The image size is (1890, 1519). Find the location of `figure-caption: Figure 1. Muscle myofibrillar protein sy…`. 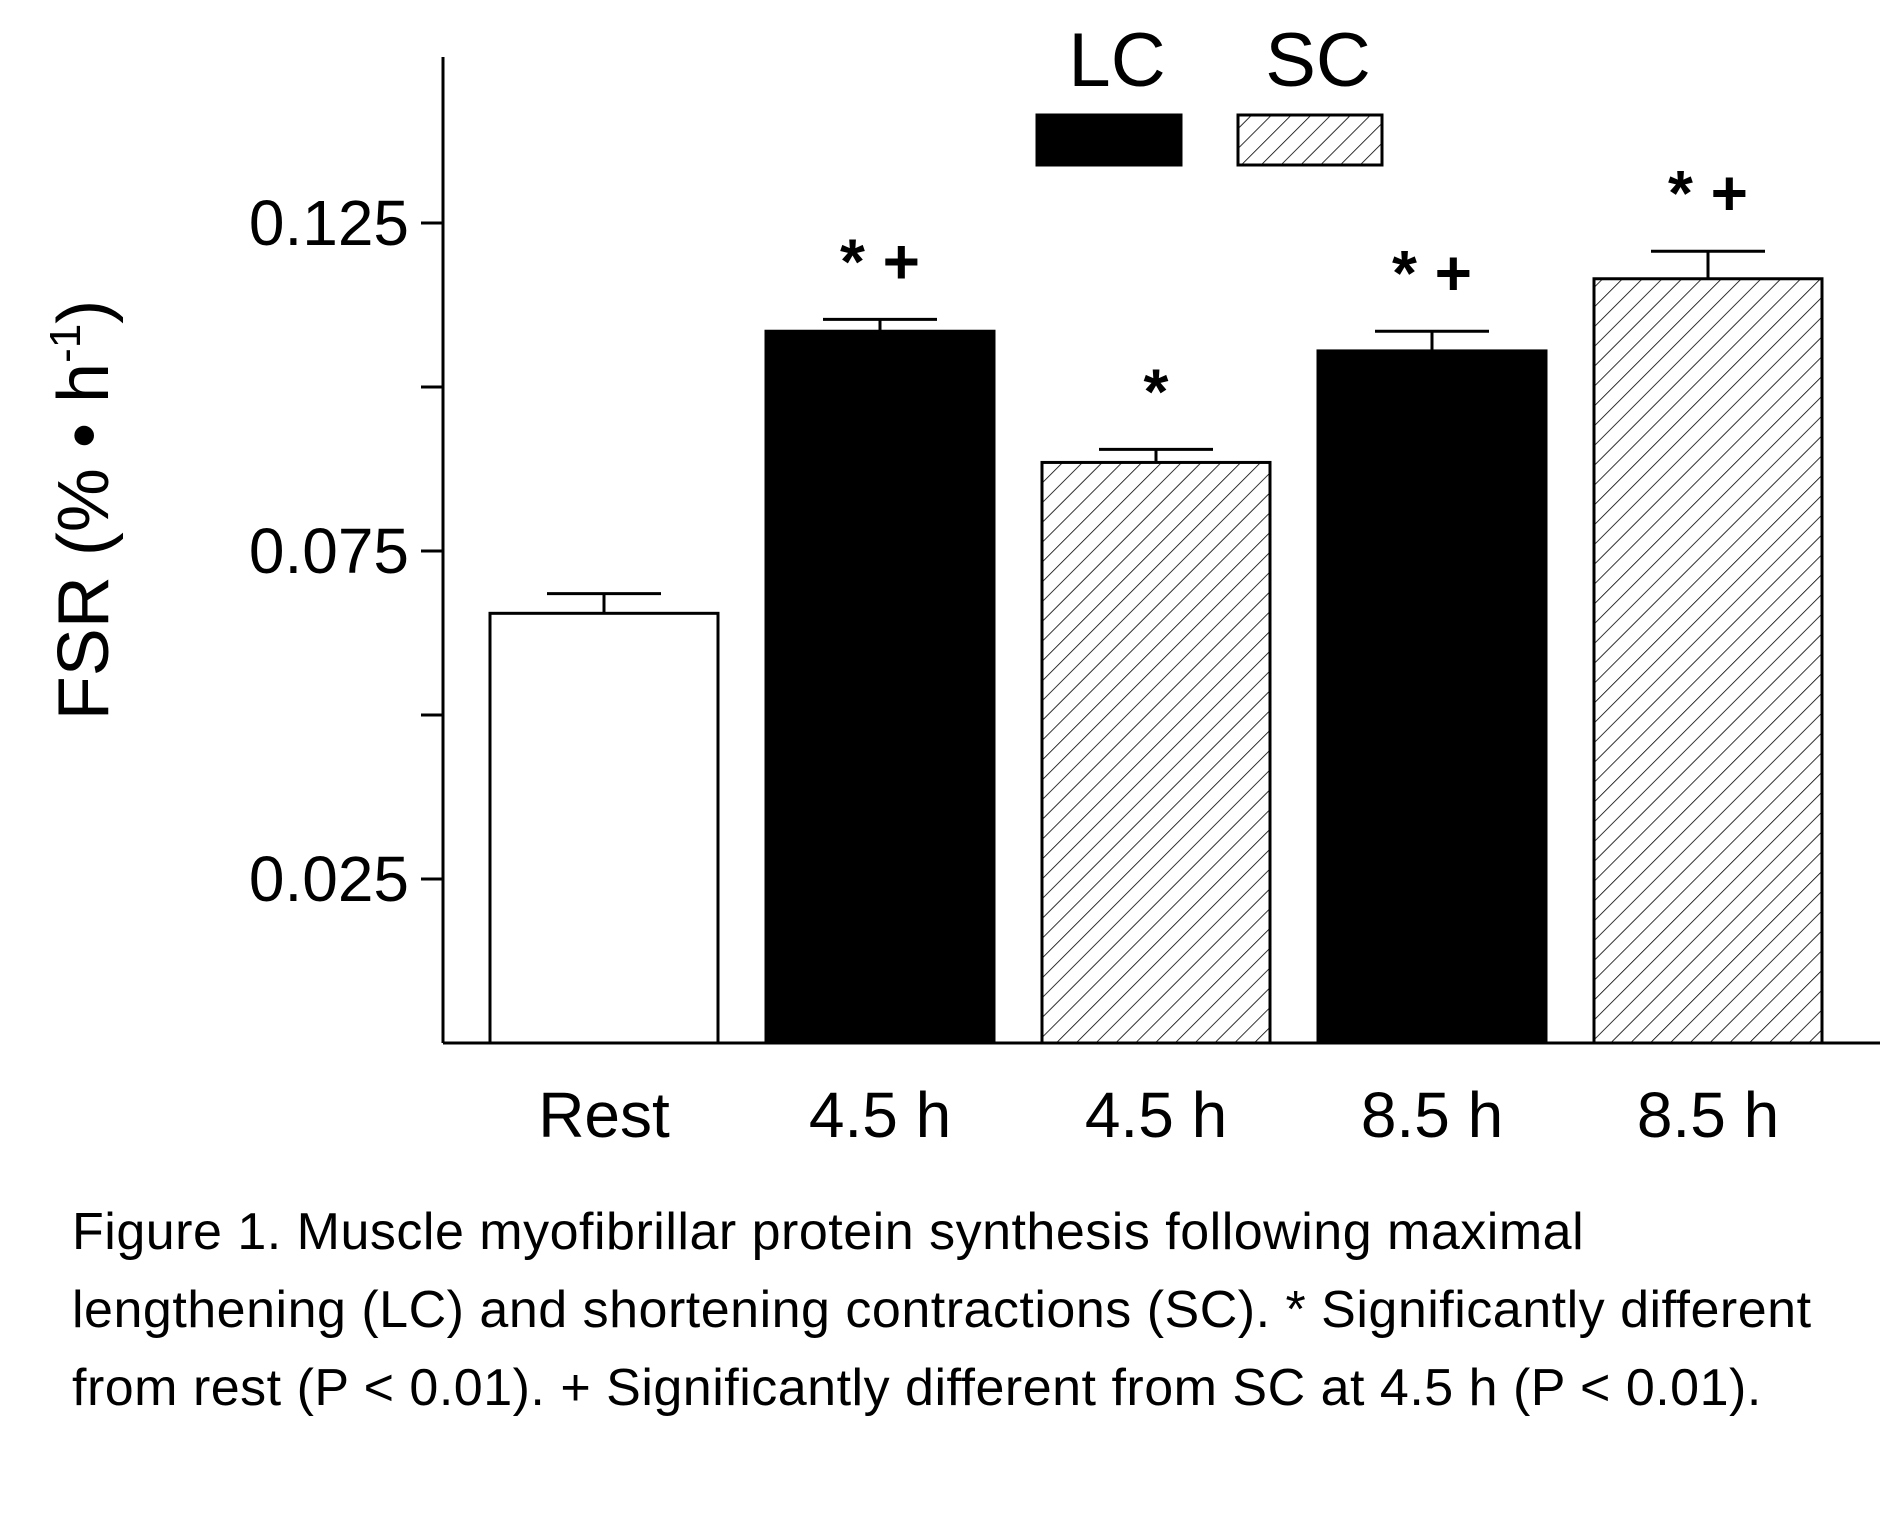

figure-caption: Figure 1. Muscle myofibrillar protein sy… is located at coordinates (942, 1310).